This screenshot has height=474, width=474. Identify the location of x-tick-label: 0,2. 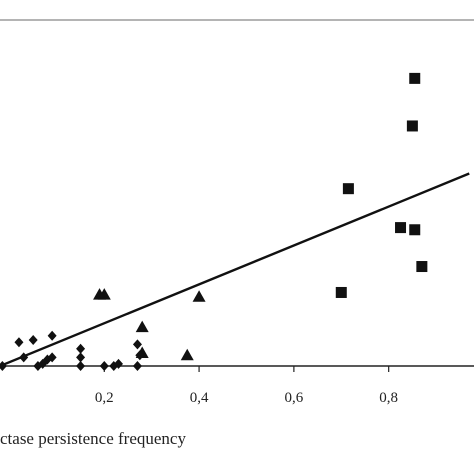
(104, 398).